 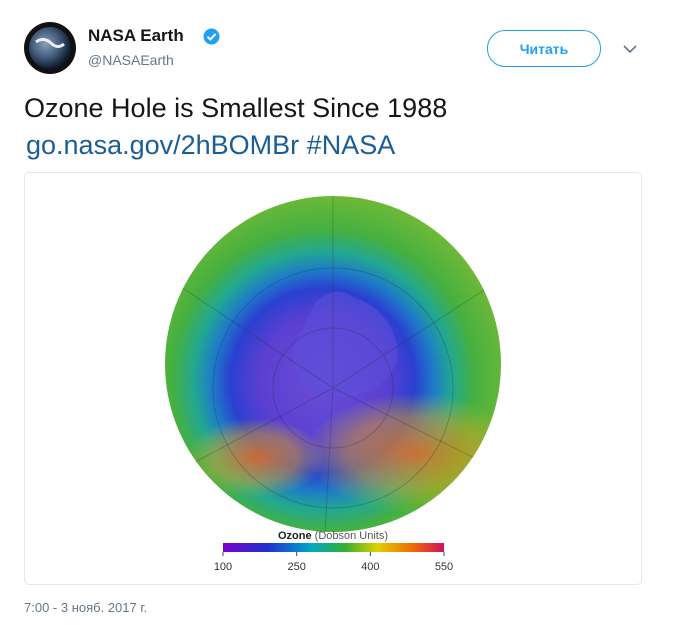 What do you see at coordinates (223, 567) in the screenshot?
I see `colorbar-tick-label: 100` at bounding box center [223, 567].